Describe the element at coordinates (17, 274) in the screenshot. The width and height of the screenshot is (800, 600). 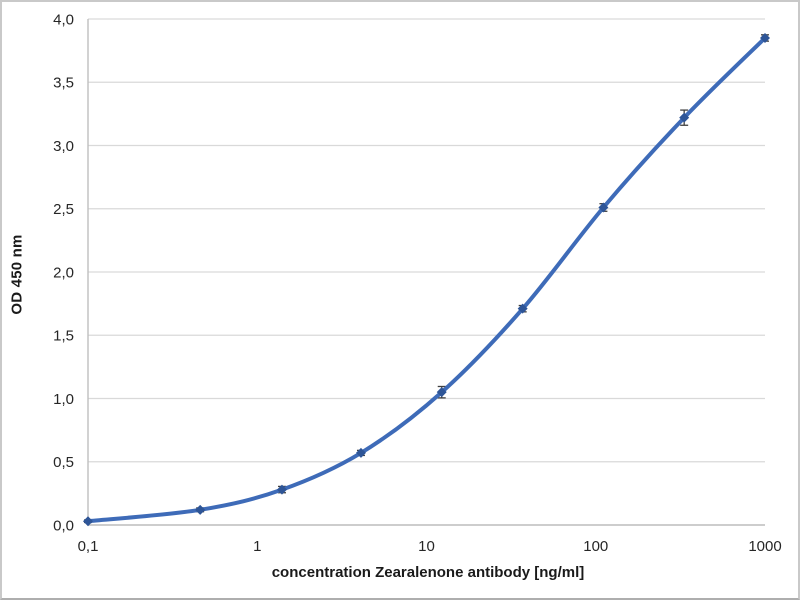
I see `y-axis-title: OD 450 nm` at that location.